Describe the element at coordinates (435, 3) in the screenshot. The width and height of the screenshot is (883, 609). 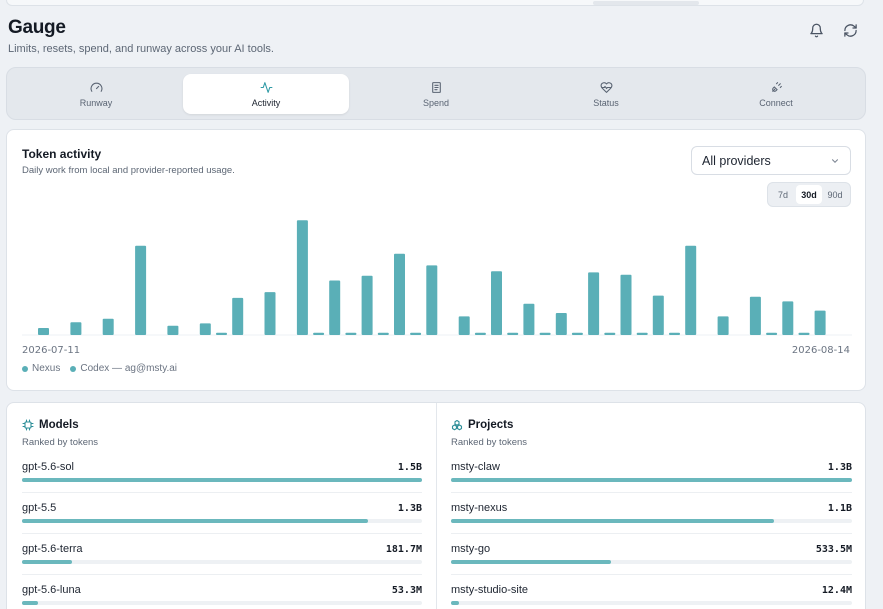
I see `top-panel-edge` at that location.